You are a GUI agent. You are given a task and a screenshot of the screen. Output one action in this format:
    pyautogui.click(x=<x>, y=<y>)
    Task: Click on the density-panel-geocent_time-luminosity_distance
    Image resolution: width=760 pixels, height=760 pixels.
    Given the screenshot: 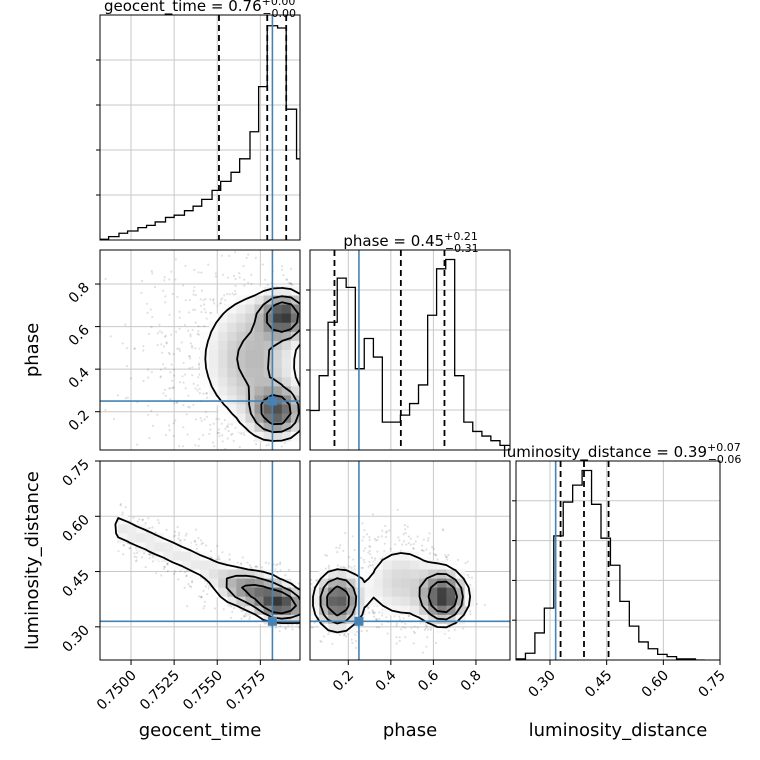 What is the action you would take?
    pyautogui.click(x=200, y=560)
    